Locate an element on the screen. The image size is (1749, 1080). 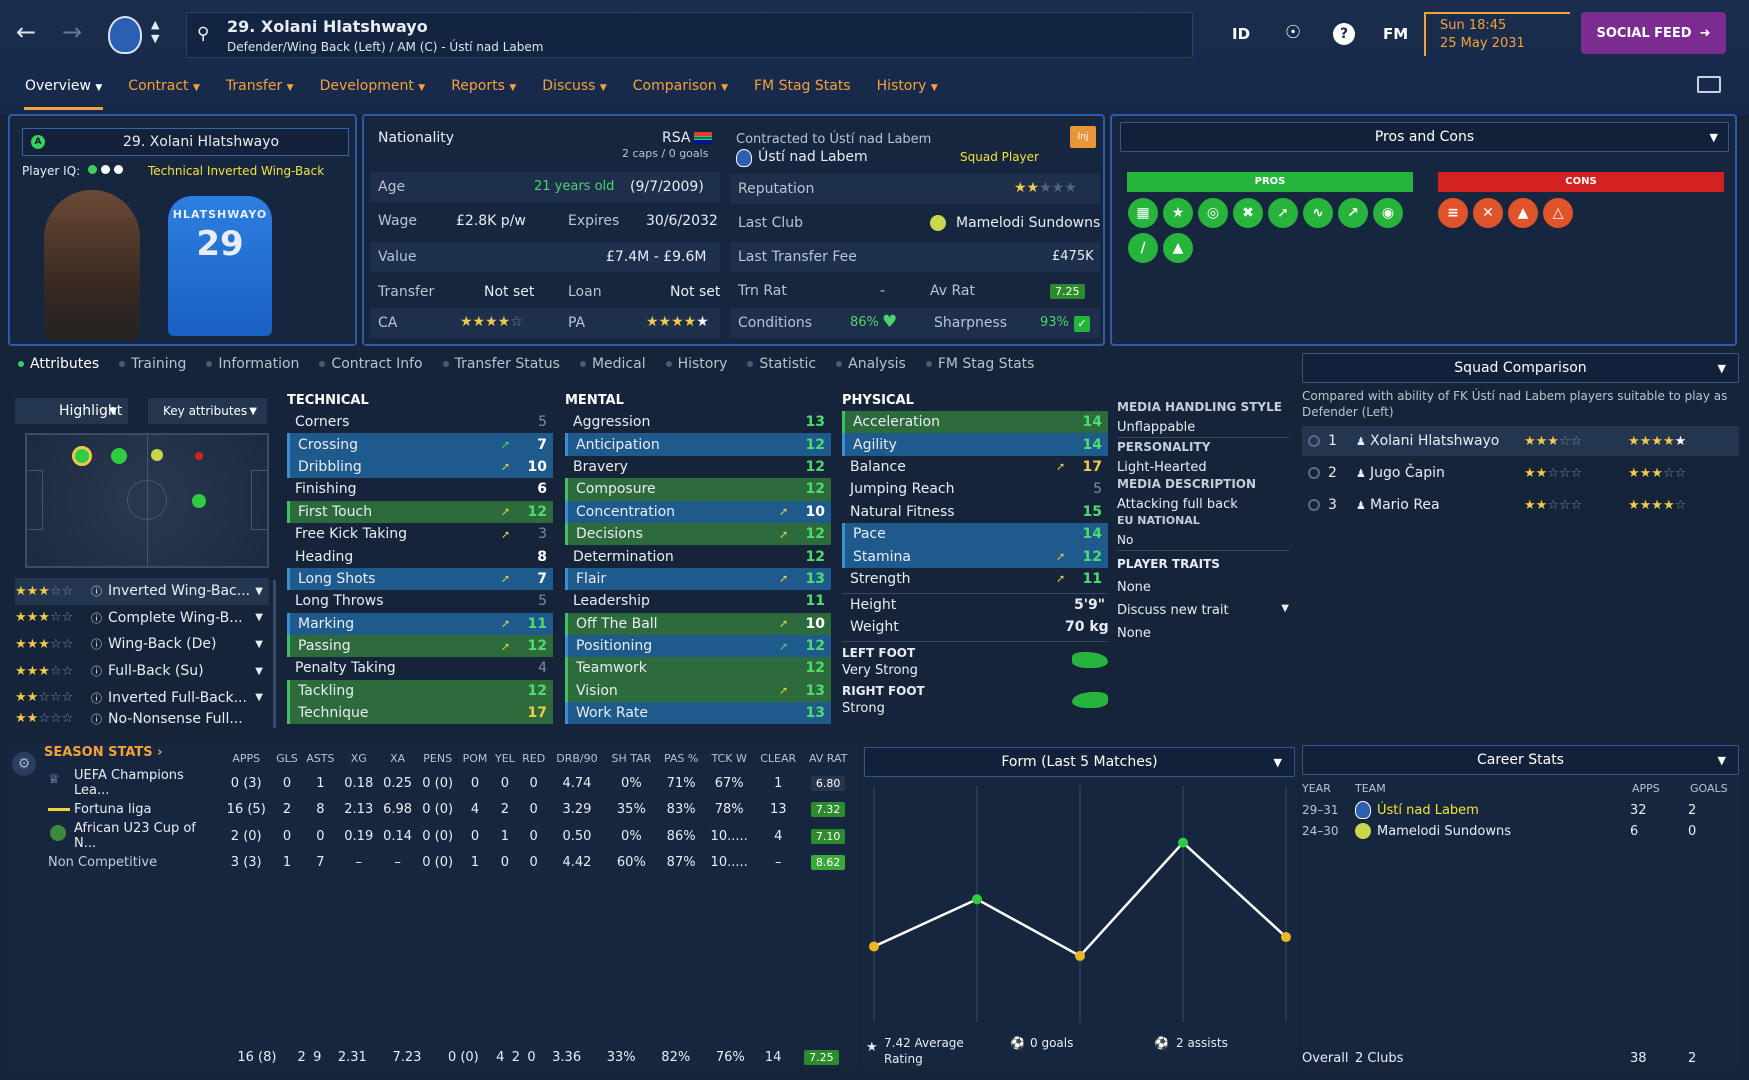
pro-icon: ▦ is located at coordinates (1143, 213).